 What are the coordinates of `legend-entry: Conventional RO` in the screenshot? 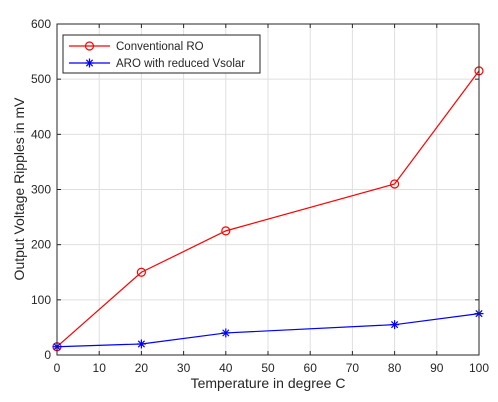 It's located at (136, 47).